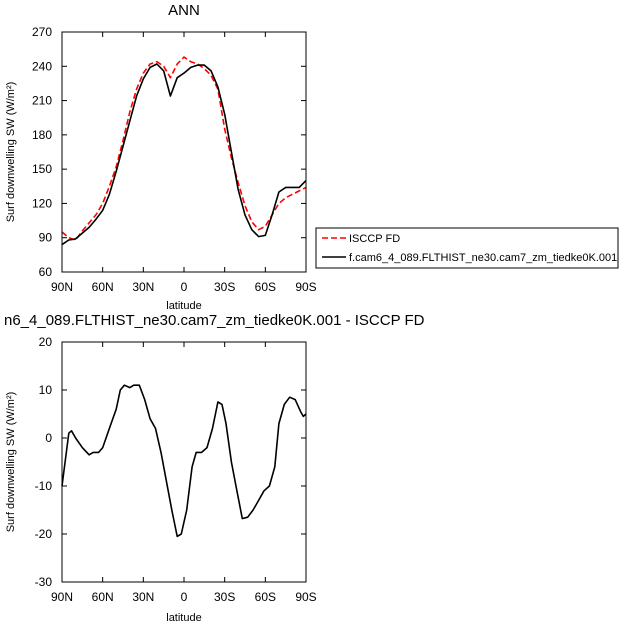  What do you see at coordinates (42, 169) in the screenshot?
I see `top-y-tick-label: 150` at bounding box center [42, 169].